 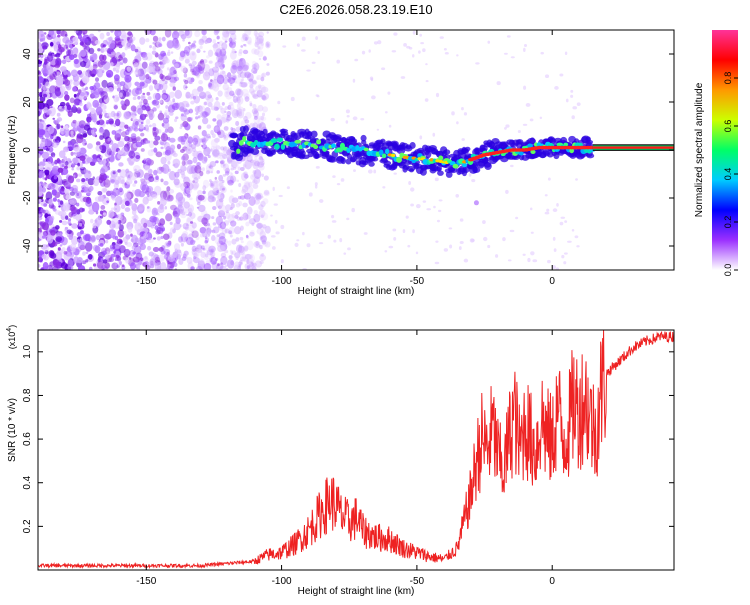 I want to click on colorbar-tick-label: 0.6, so click(x=728, y=126).